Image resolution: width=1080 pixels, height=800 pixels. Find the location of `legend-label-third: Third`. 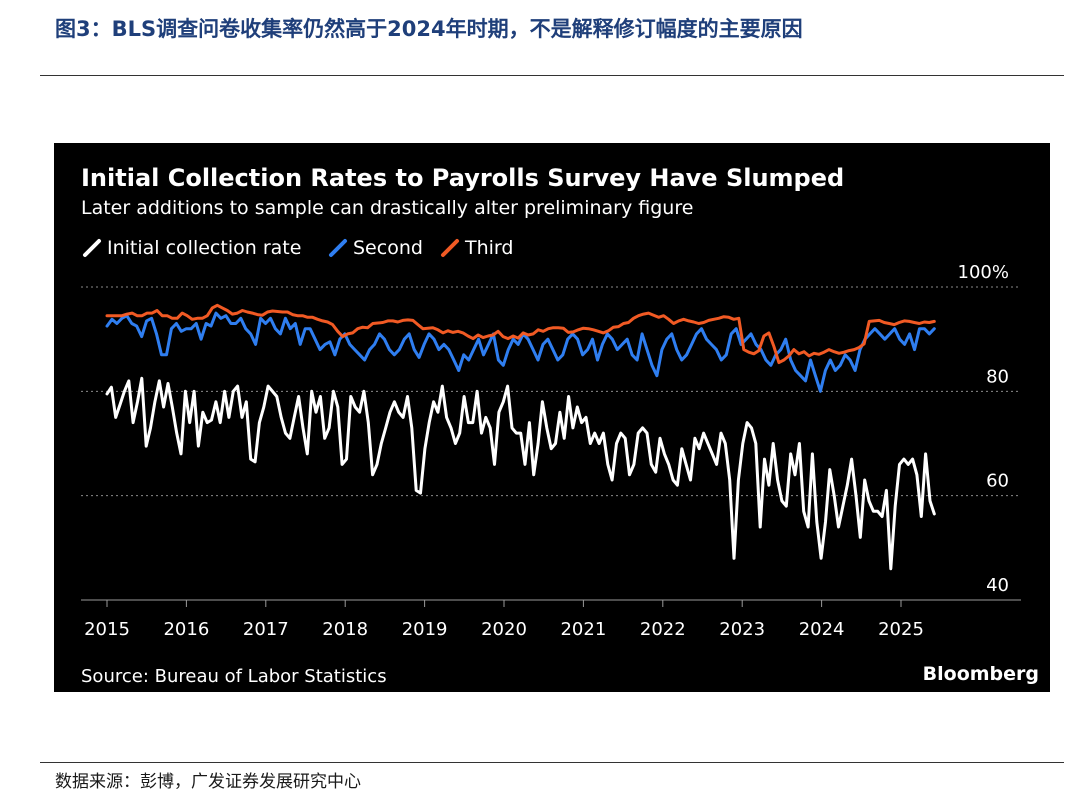

legend-label-third: Third is located at coordinates (488, 248).